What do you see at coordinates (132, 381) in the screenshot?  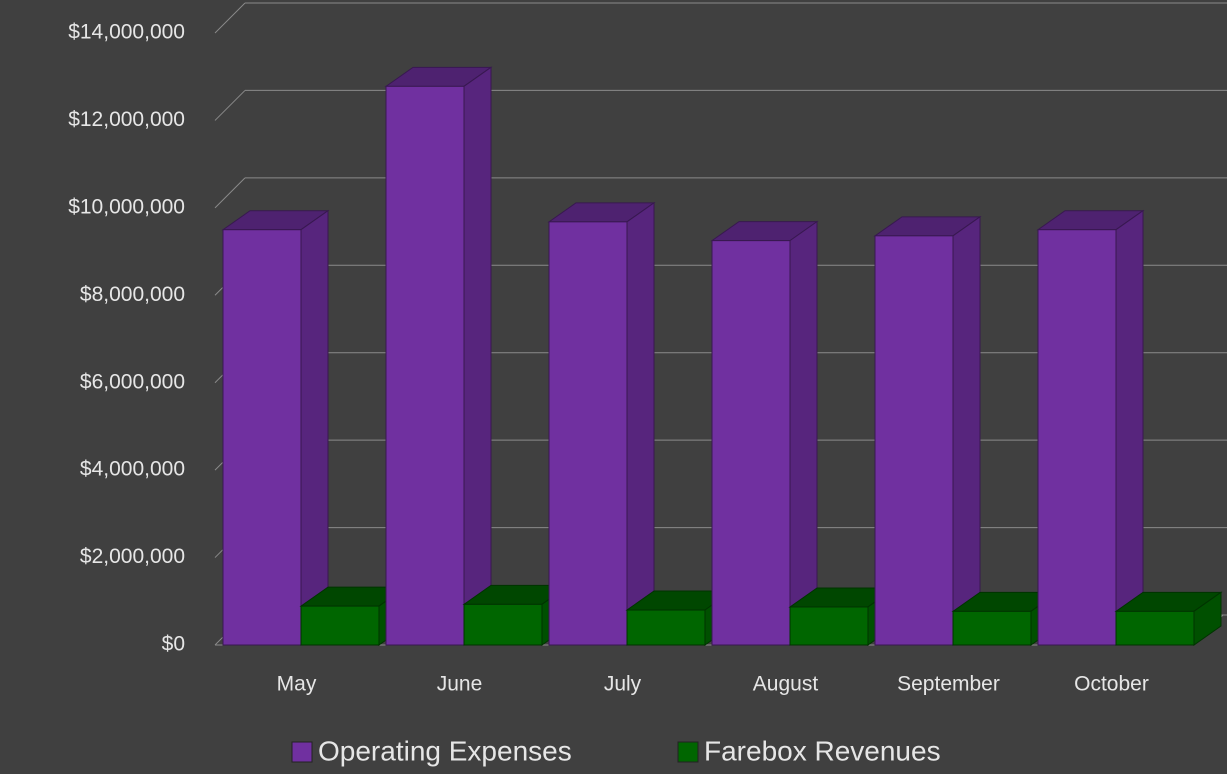 I see `y-tick-label: $6,000,000` at bounding box center [132, 381].